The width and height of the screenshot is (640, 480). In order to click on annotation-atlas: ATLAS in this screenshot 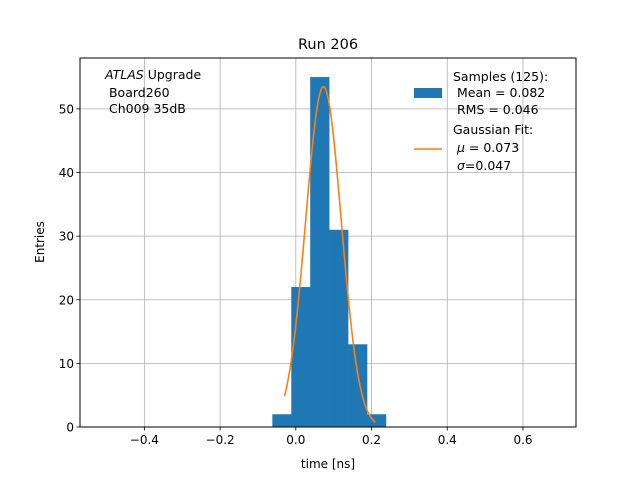, I will do `click(124, 74)`.